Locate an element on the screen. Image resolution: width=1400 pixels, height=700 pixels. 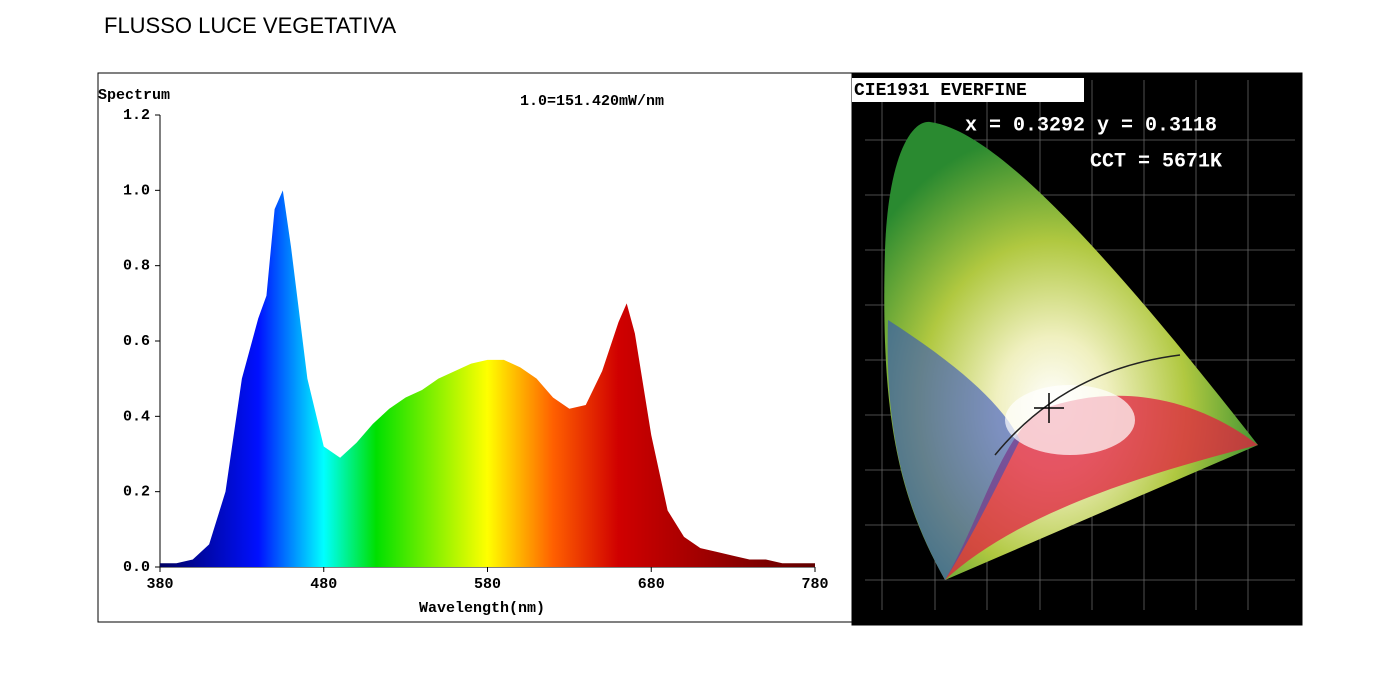
cie-cct: CCT = 5671K is located at coordinates (1156, 161).